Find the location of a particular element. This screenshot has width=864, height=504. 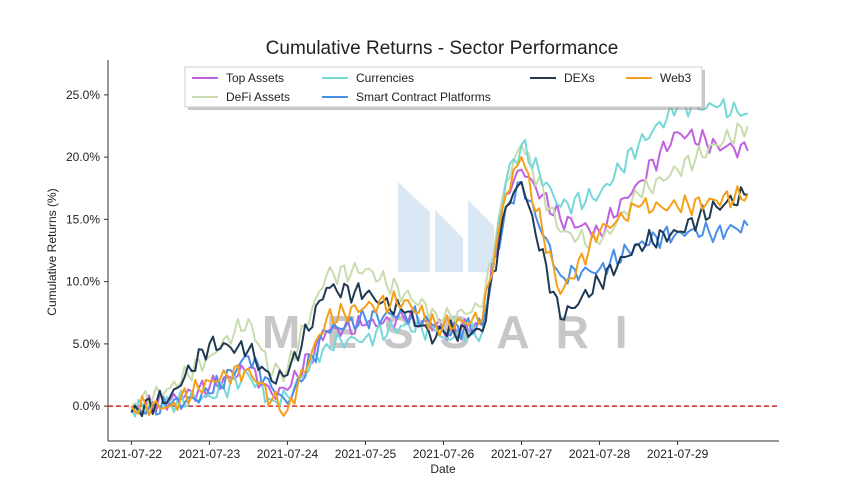

y-axis-ticks: 0.0% 5.0% 10.0% 15.0% 20.0% 25.0% is located at coordinates (87, 250).